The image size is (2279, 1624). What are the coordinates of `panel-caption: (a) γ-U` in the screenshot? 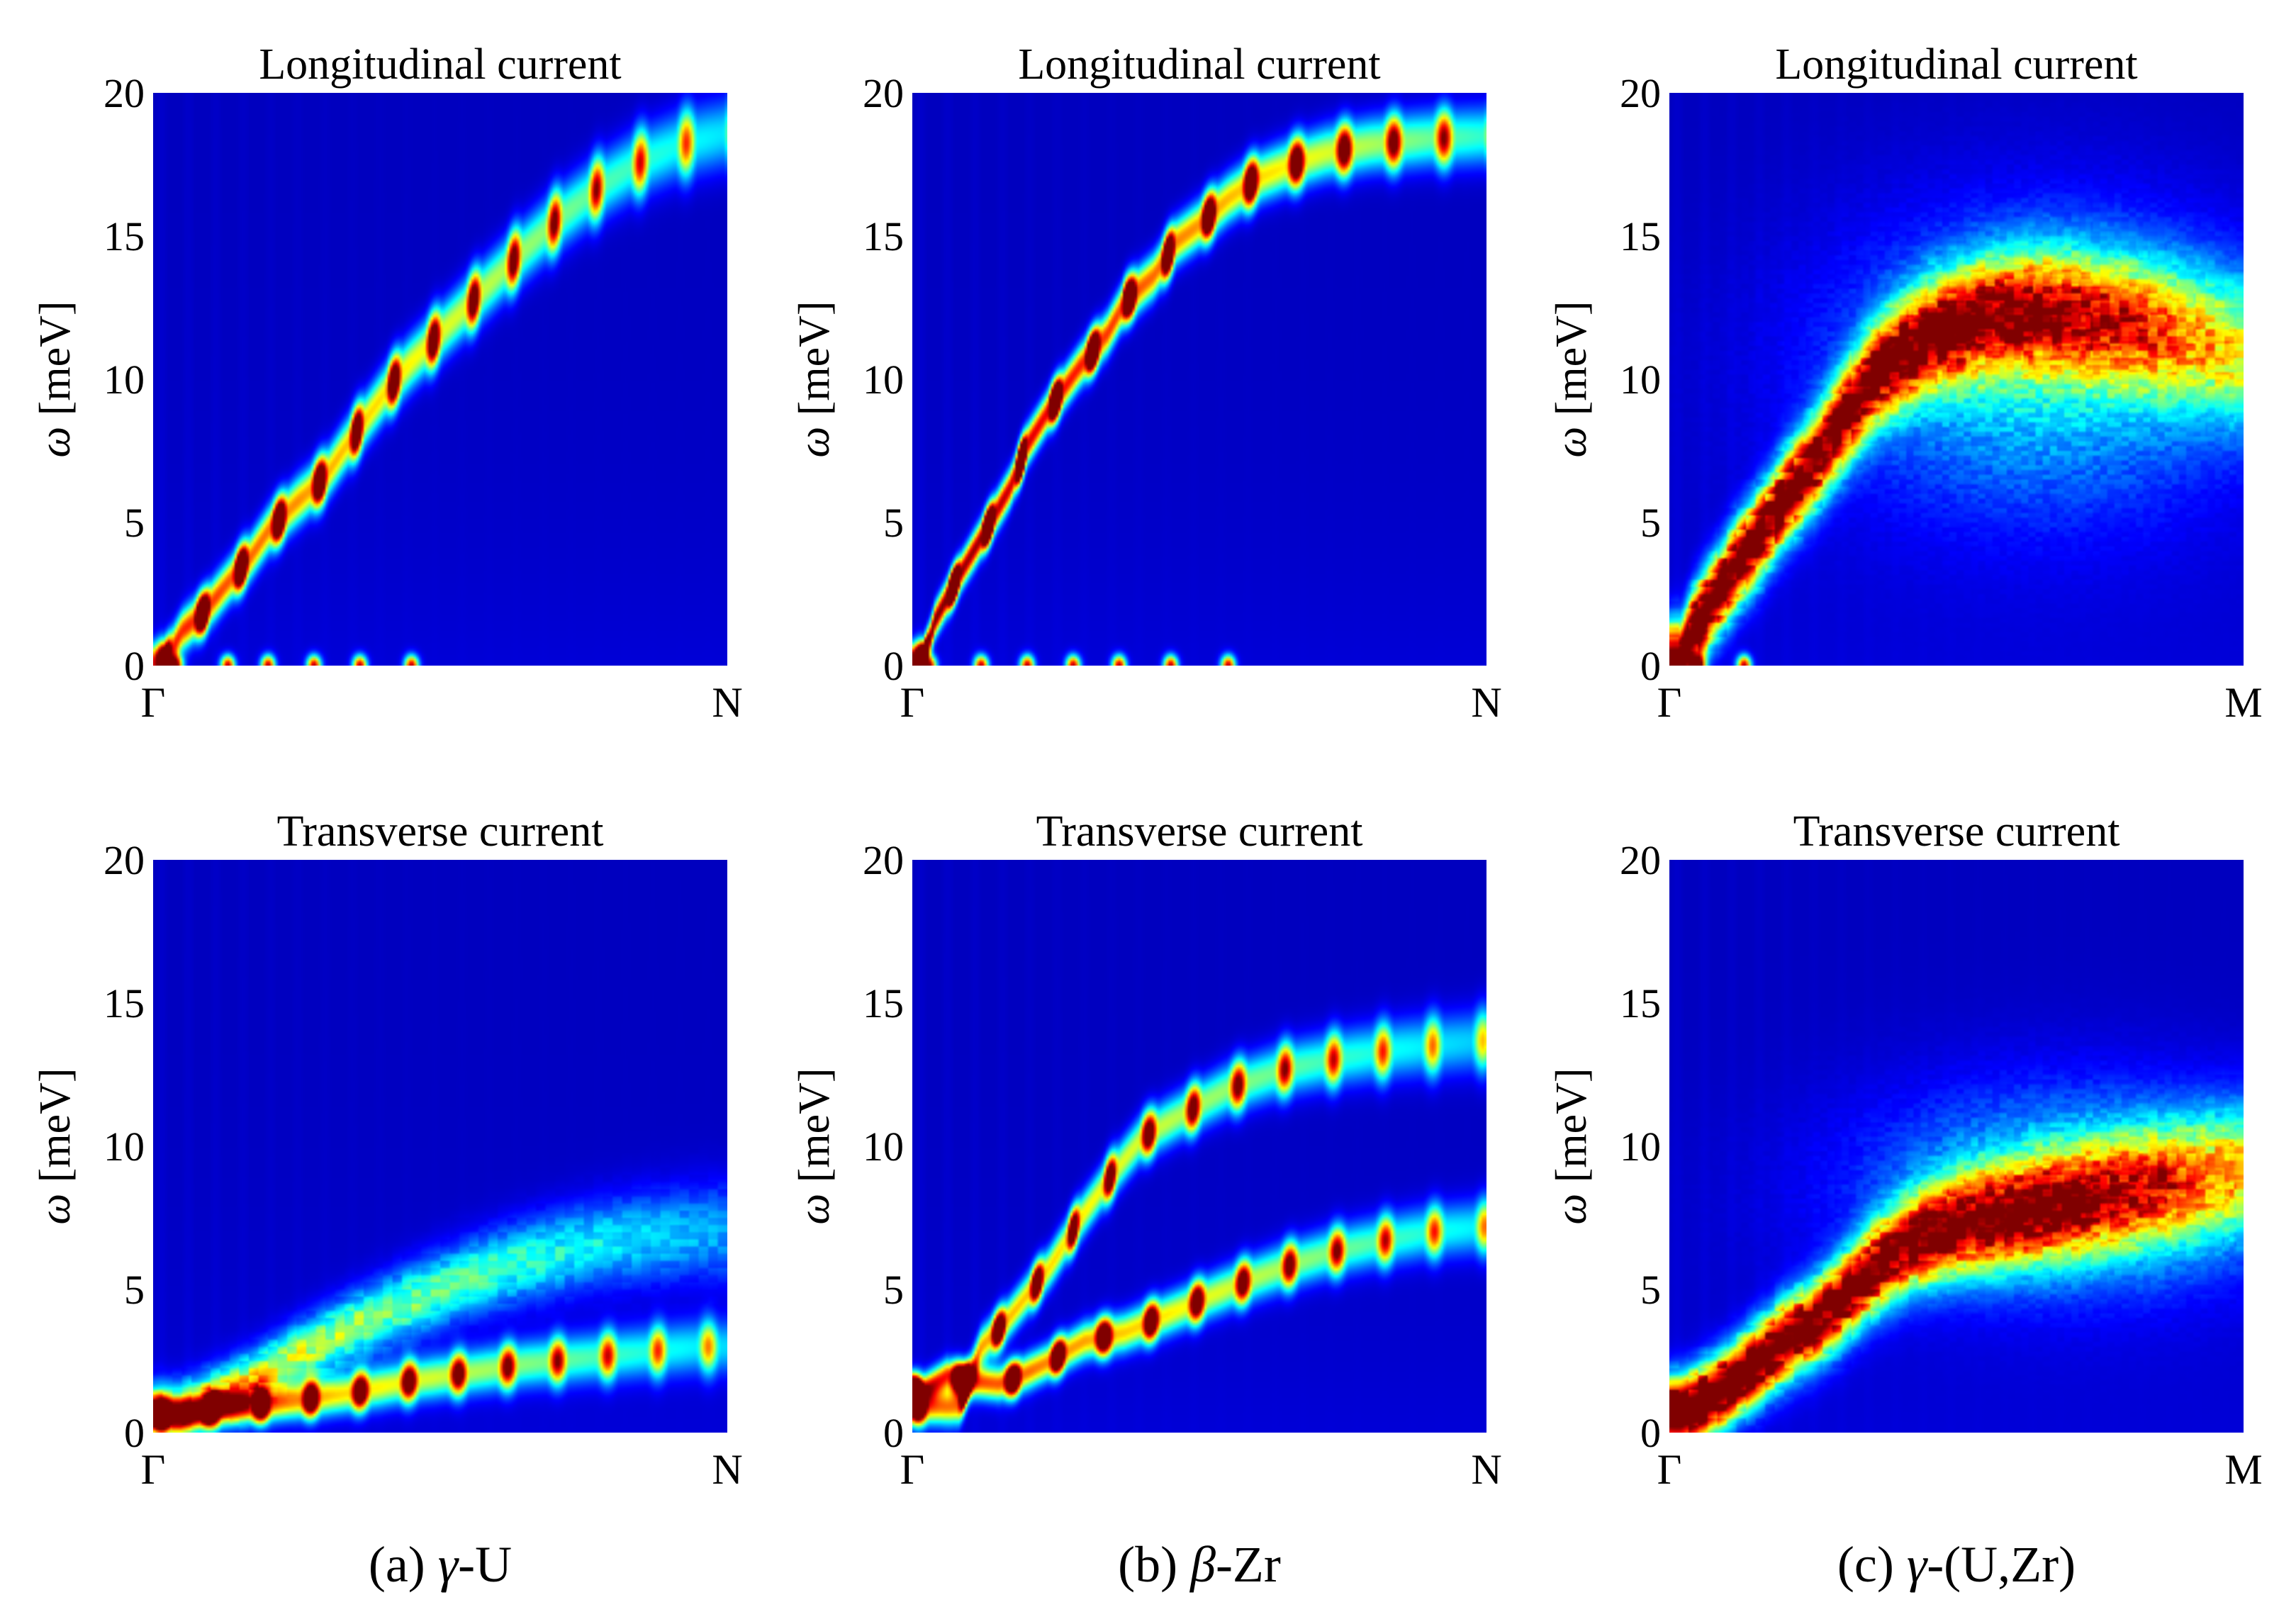 It's located at (440, 1564).